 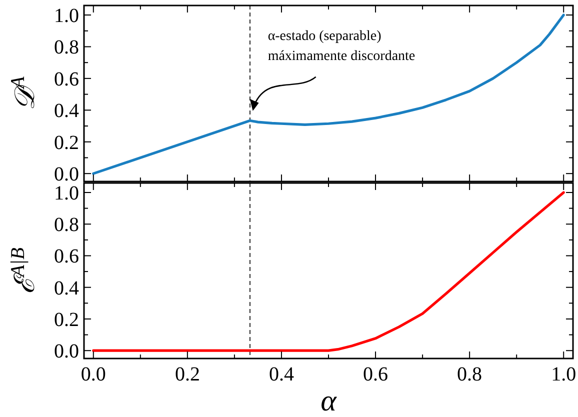 What do you see at coordinates (93, 375) in the screenshot?
I see `x-tick-label: 0.0` at bounding box center [93, 375].